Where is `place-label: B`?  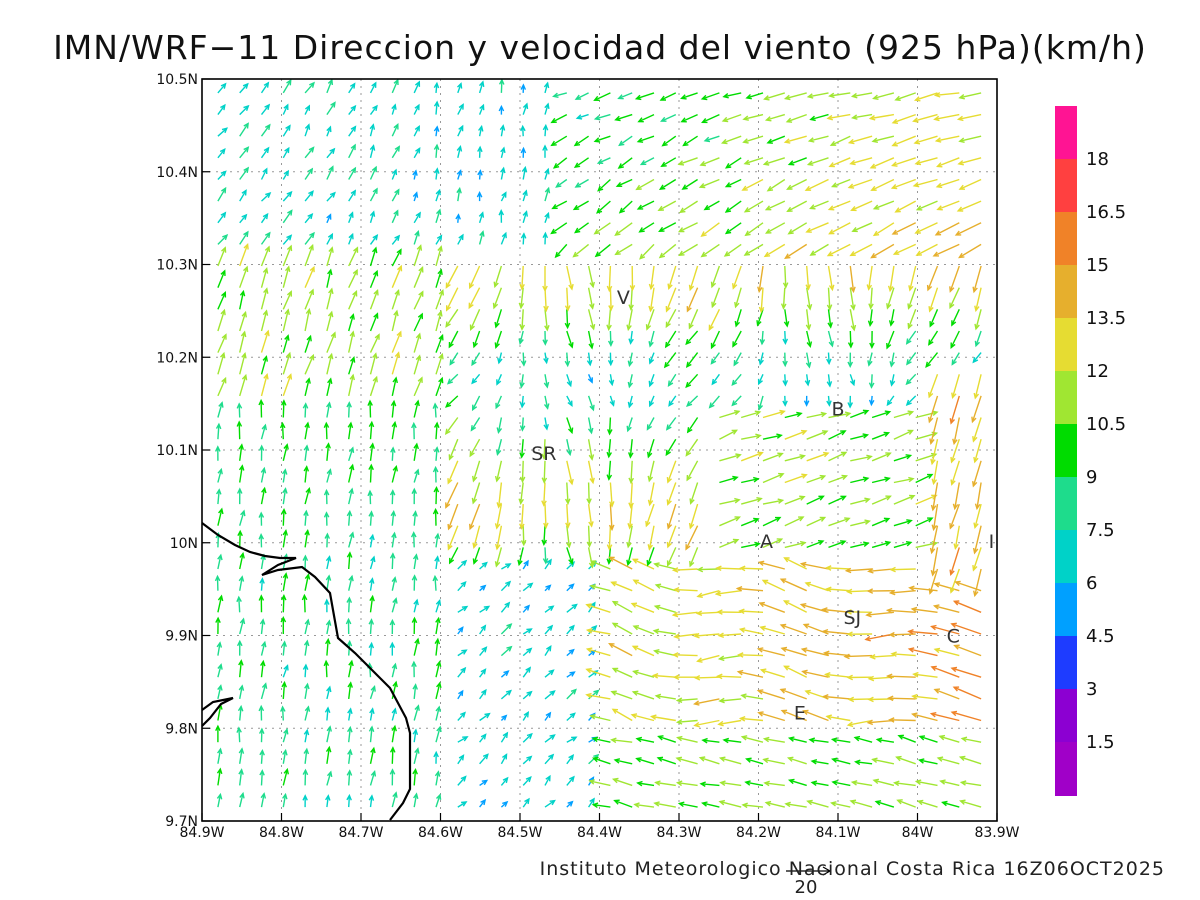 place-label: B is located at coordinates (837, 409).